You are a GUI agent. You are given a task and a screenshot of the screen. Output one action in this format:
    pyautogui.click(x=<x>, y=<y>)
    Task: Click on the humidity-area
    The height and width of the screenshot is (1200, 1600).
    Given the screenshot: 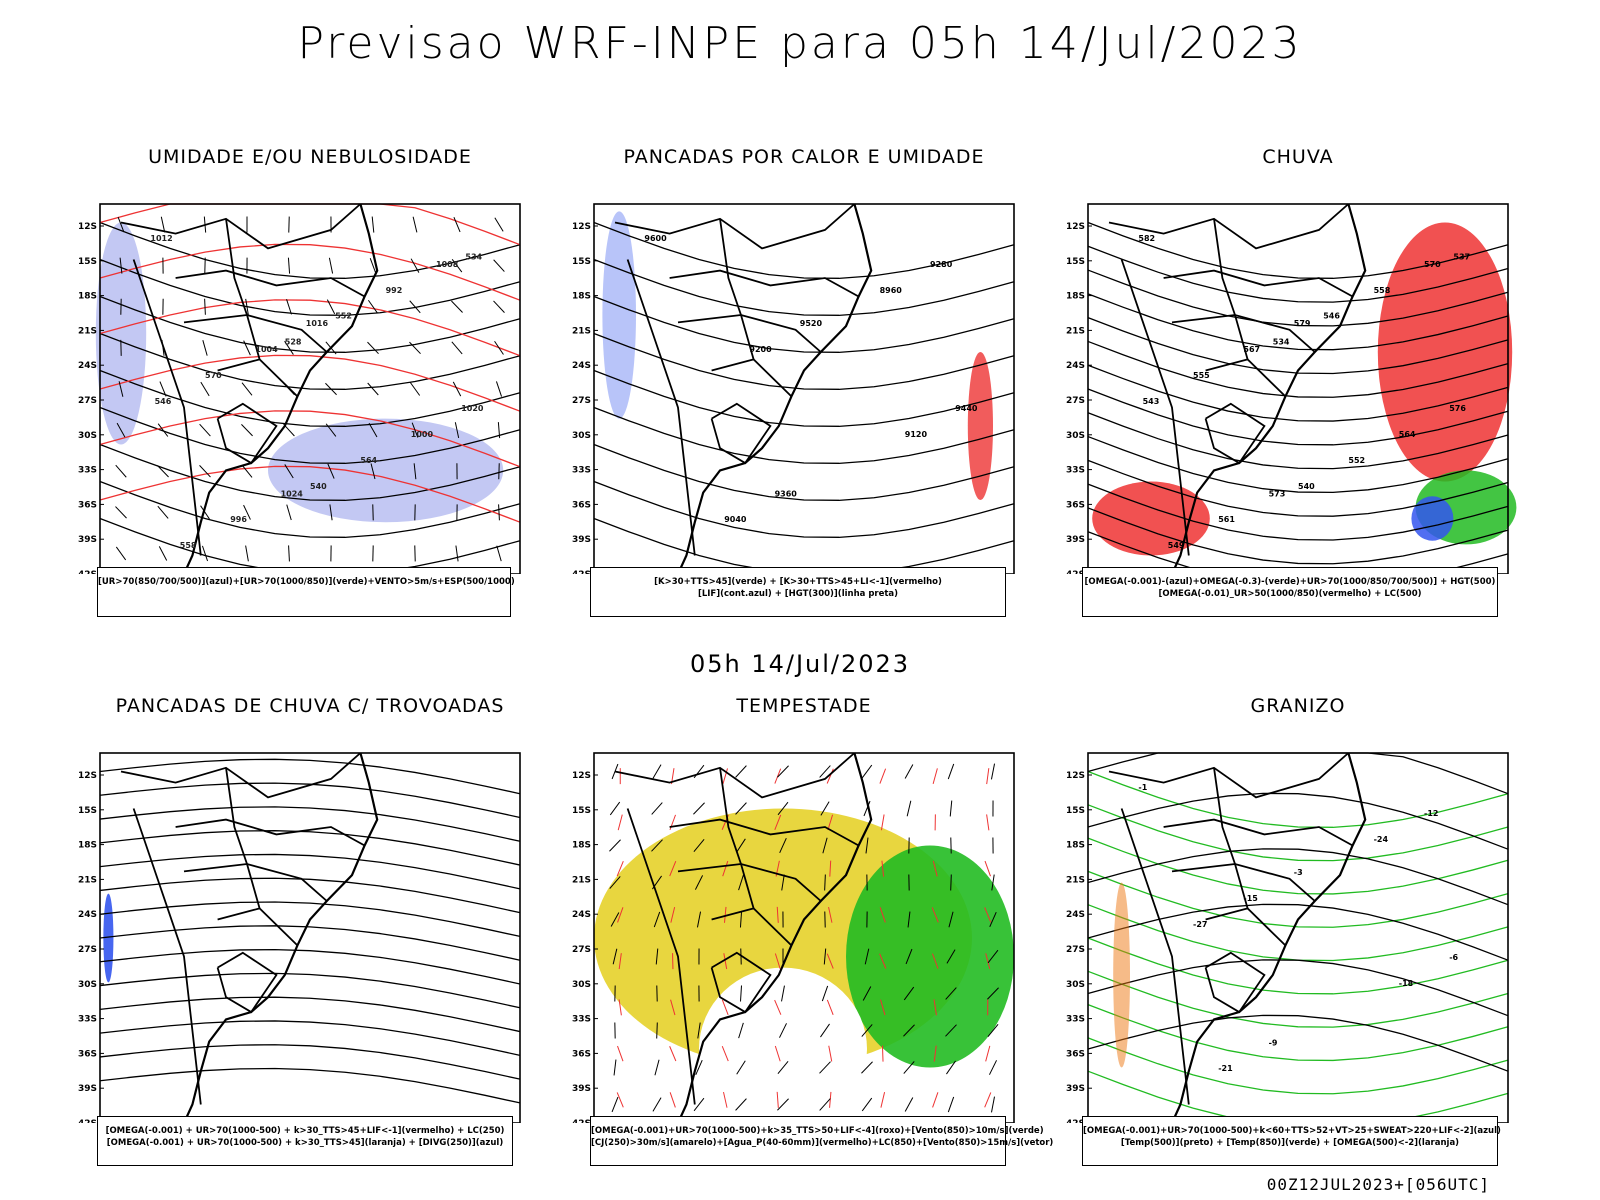 What is the action you would take?
    pyautogui.click(x=386, y=470)
    